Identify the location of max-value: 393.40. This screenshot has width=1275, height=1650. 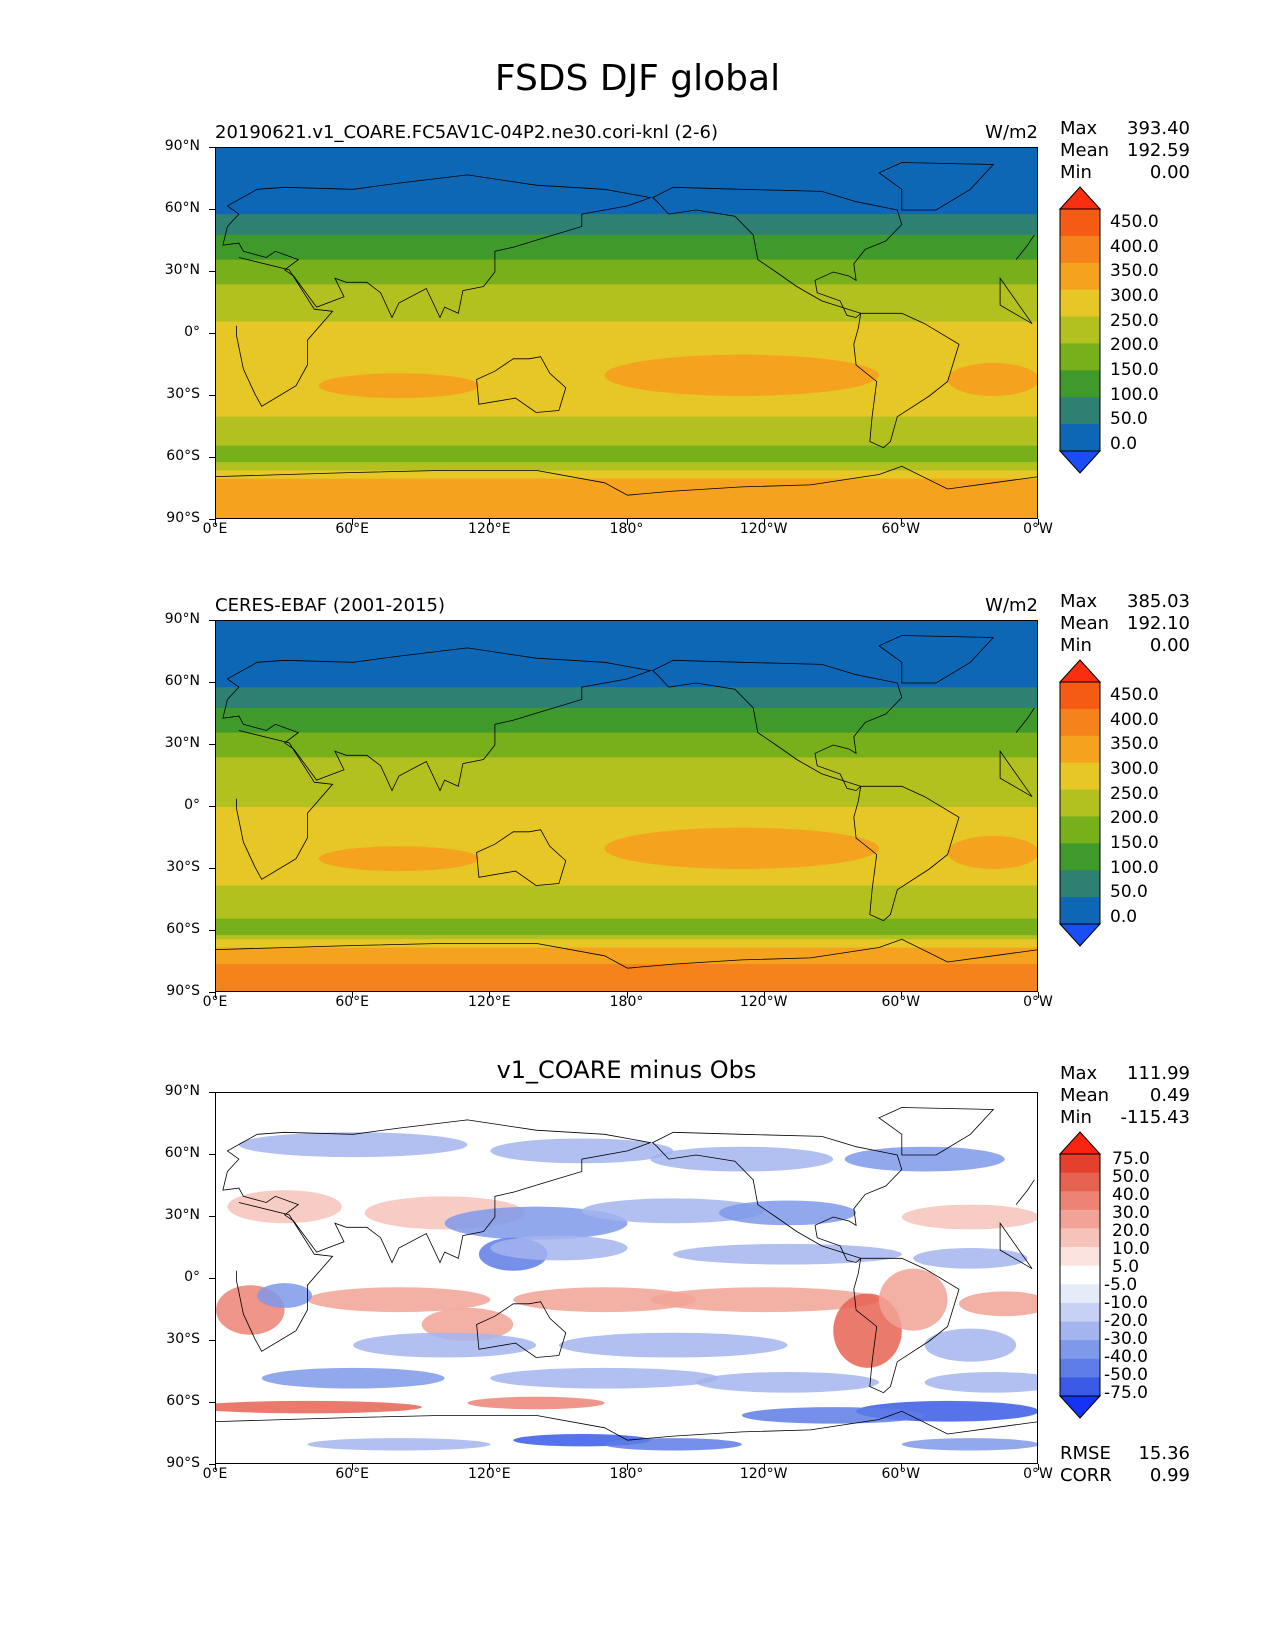
(1158, 128).